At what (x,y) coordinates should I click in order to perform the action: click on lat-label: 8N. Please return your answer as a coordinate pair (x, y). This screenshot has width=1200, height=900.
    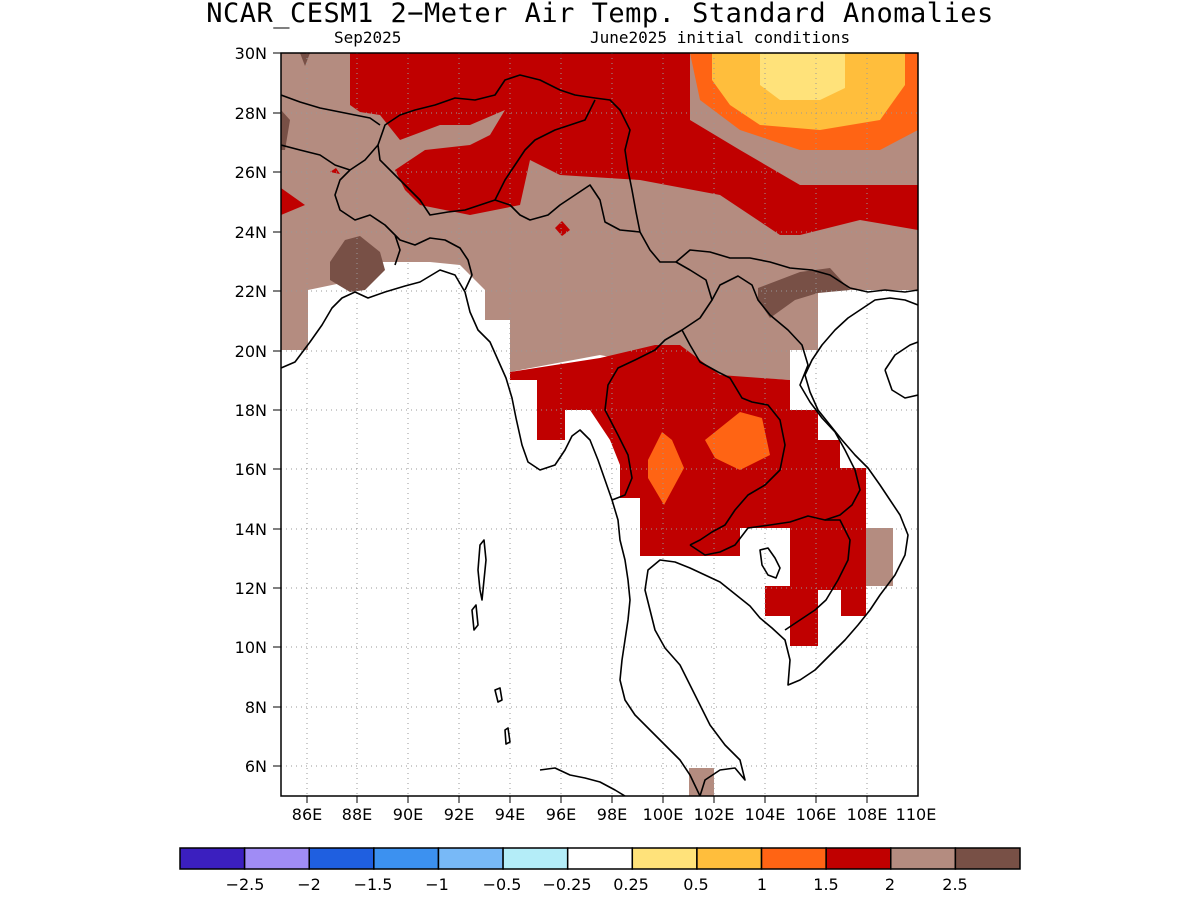
    Looking at the image, I should click on (256, 707).